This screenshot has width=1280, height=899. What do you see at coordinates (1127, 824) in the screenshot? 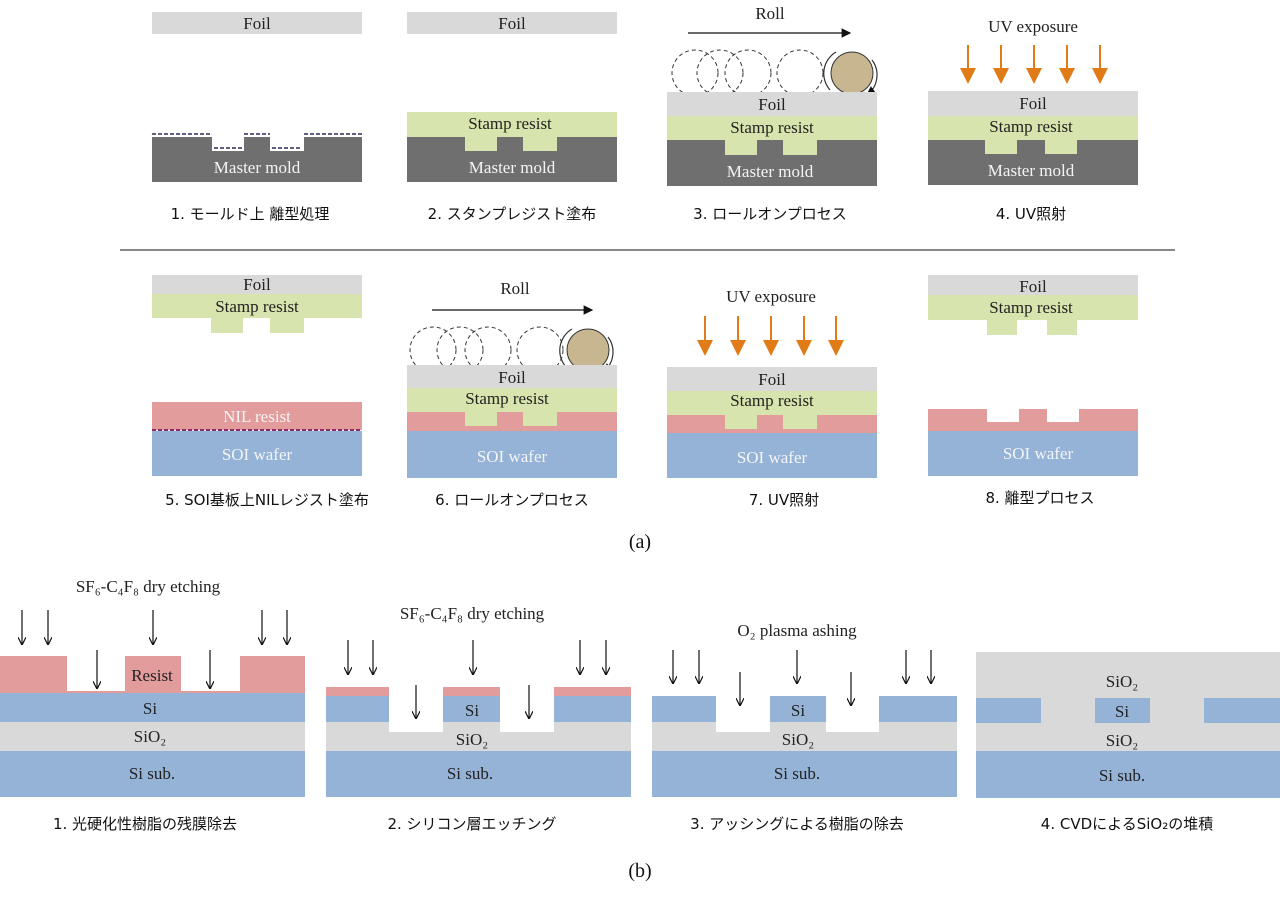
I see `caption: 4. CVDによるSiO₂の堆積` at bounding box center [1127, 824].